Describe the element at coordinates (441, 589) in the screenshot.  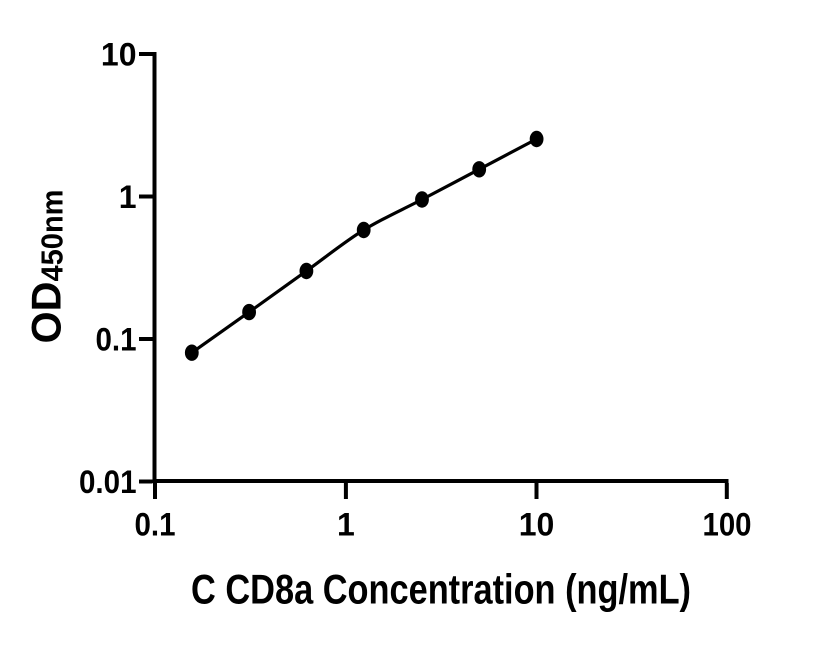
I see `svg-text: C CD8a Concentration (ng/mL)` at that location.